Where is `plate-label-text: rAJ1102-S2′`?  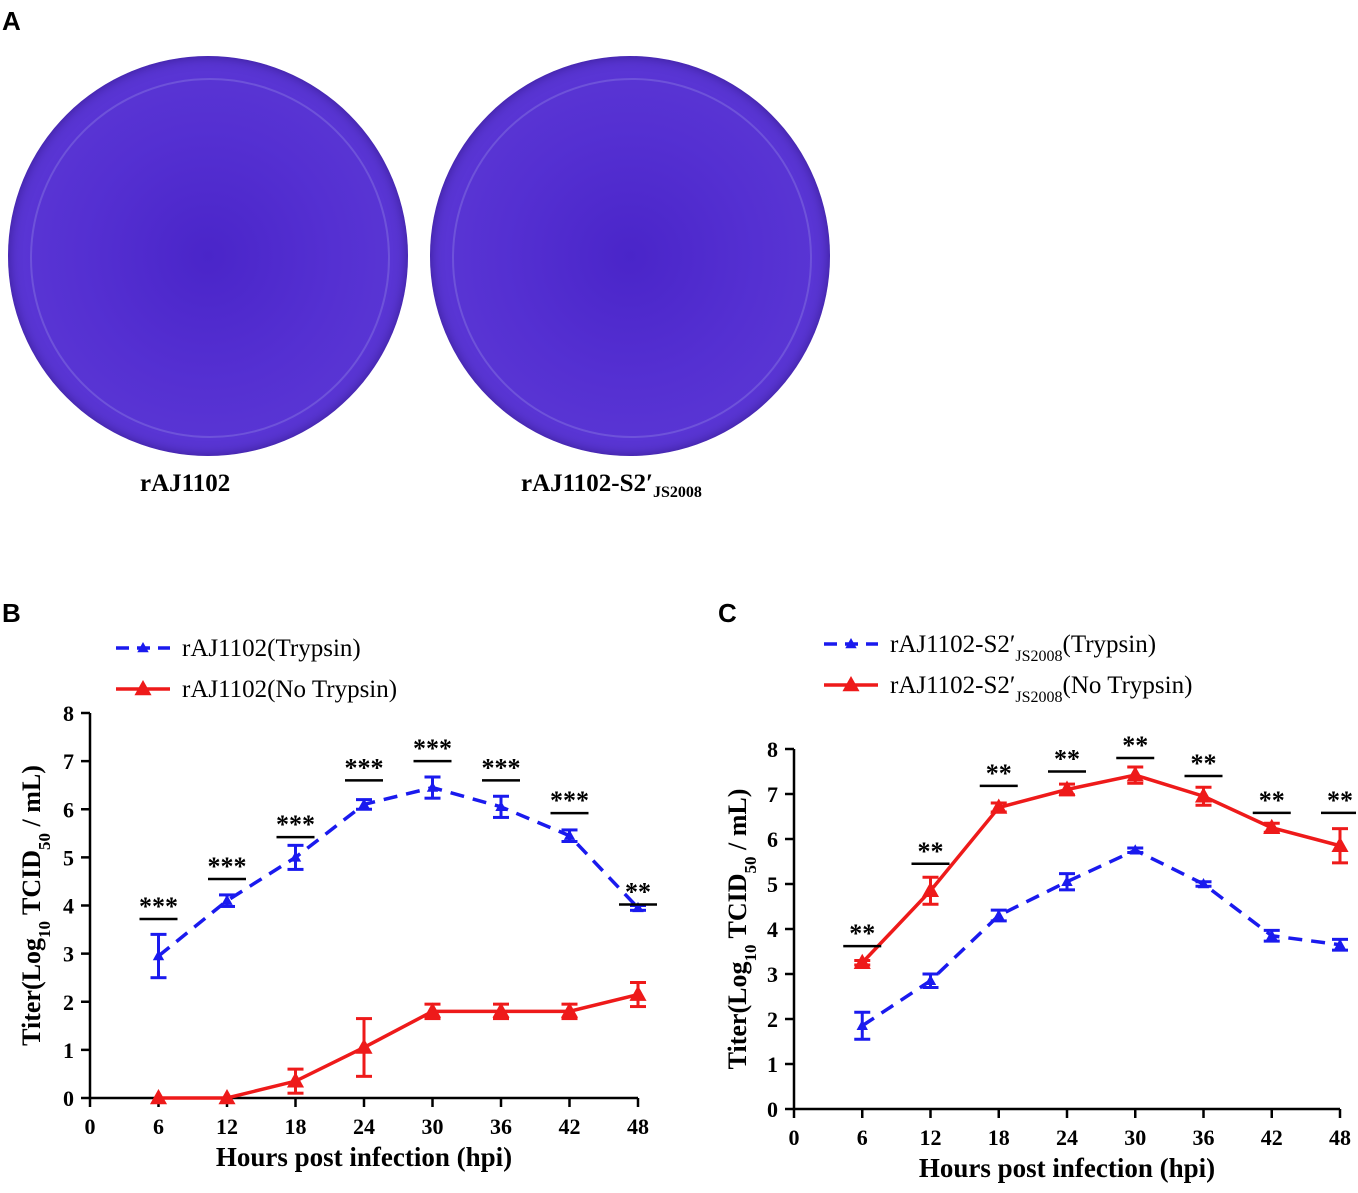 plate-label-text: rAJ1102-S2′ is located at coordinates (587, 483).